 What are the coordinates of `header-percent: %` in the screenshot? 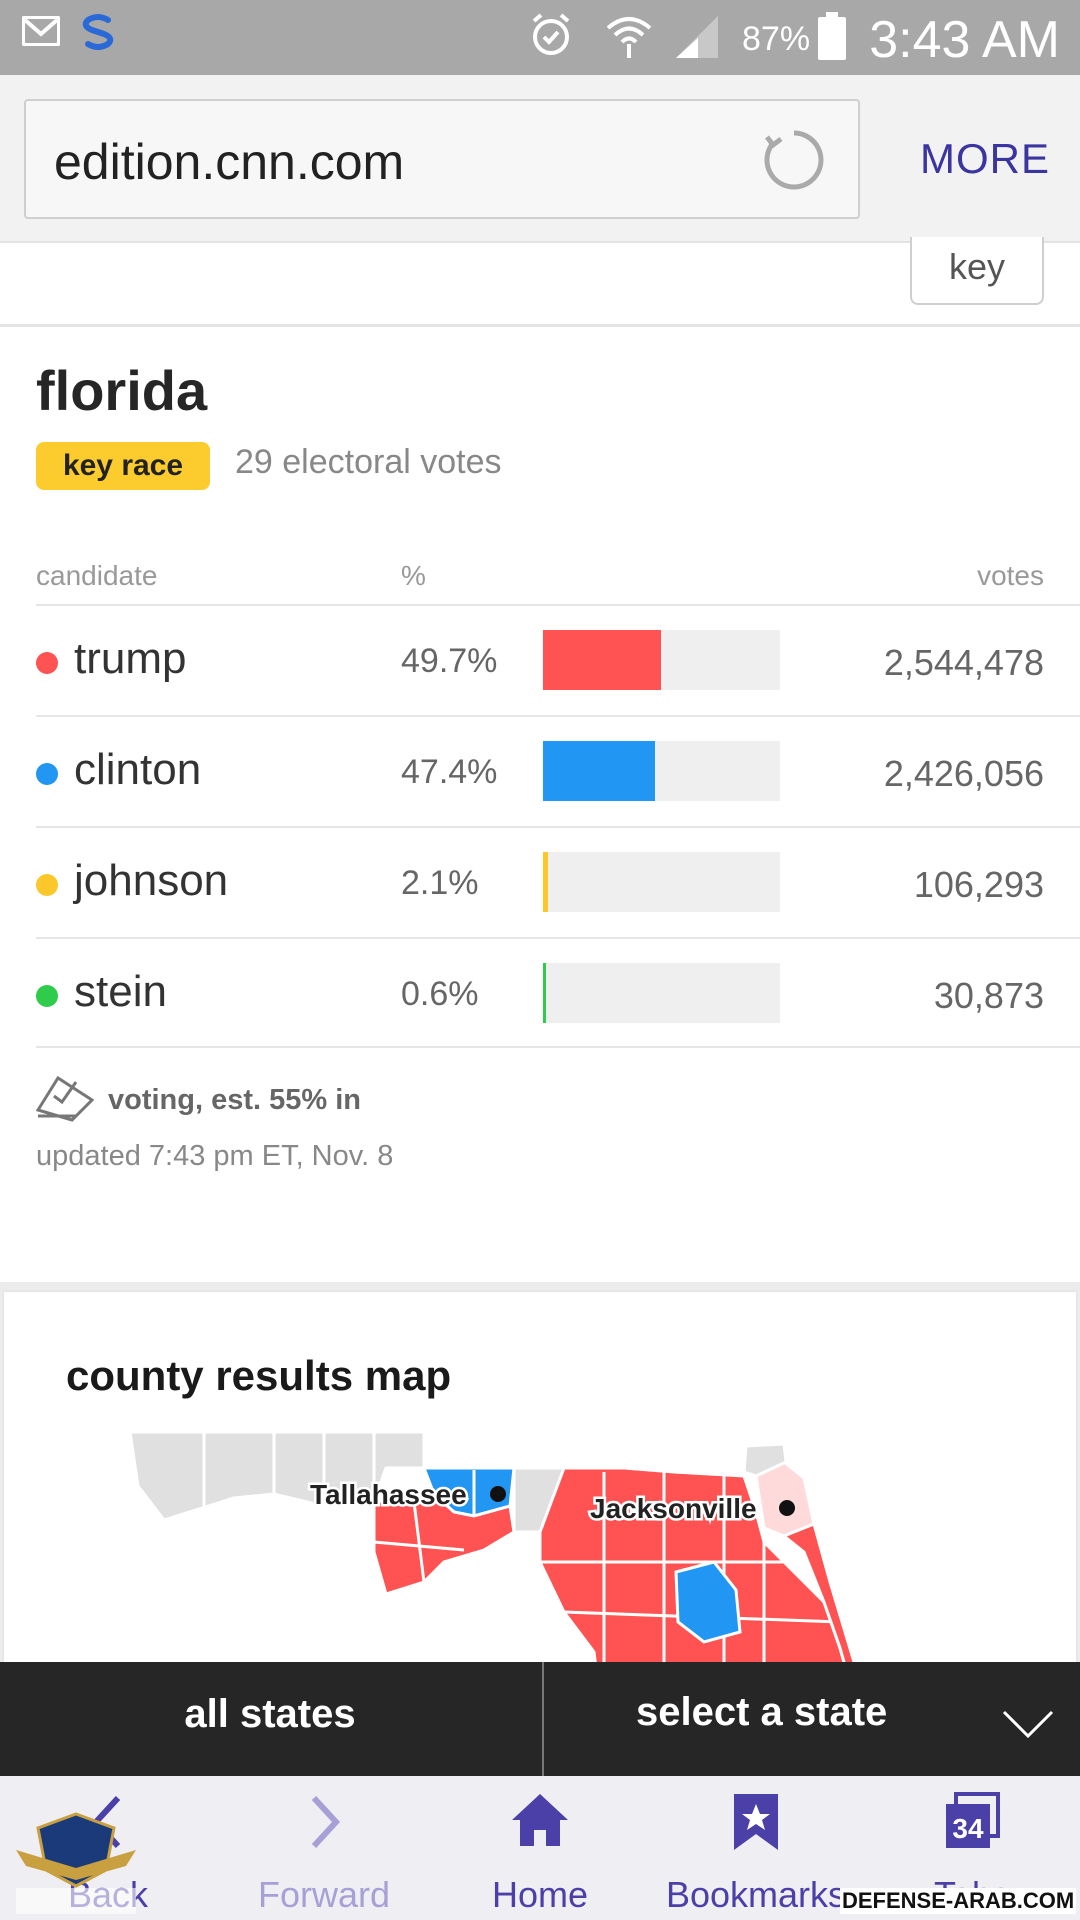 It's located at (413, 575).